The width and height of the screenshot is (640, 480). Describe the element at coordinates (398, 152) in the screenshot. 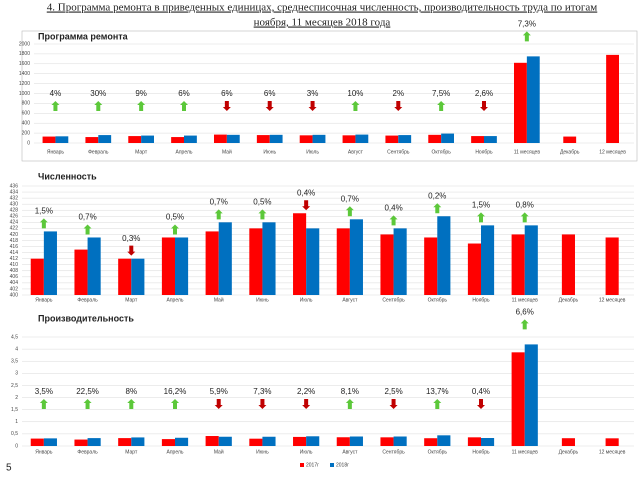

I see `x-tick-label: Сентябрь` at that location.